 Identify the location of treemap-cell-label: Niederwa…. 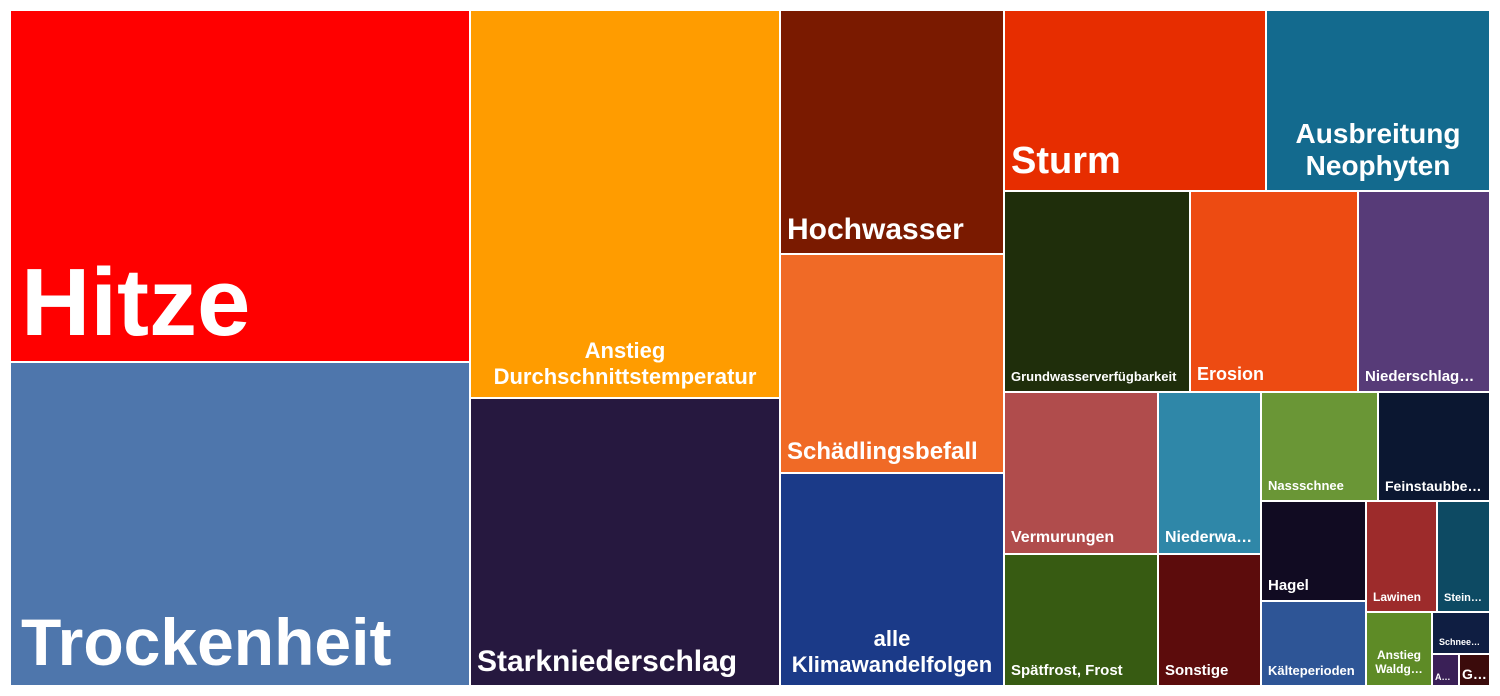
(1209, 537).